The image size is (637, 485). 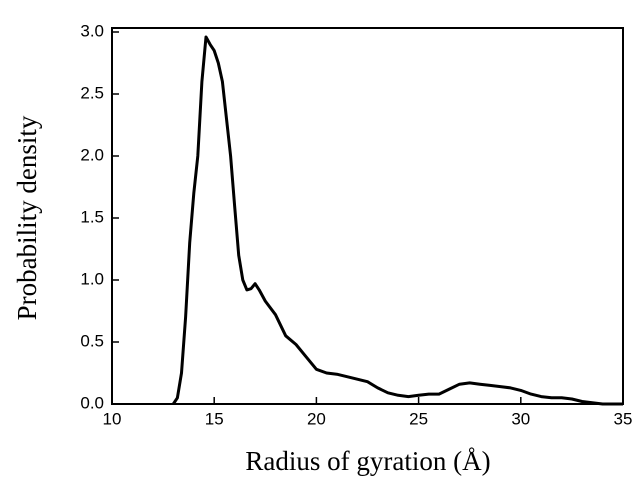 What do you see at coordinates (92, 30) in the screenshot?
I see `y-tick-label: 3.0` at bounding box center [92, 30].